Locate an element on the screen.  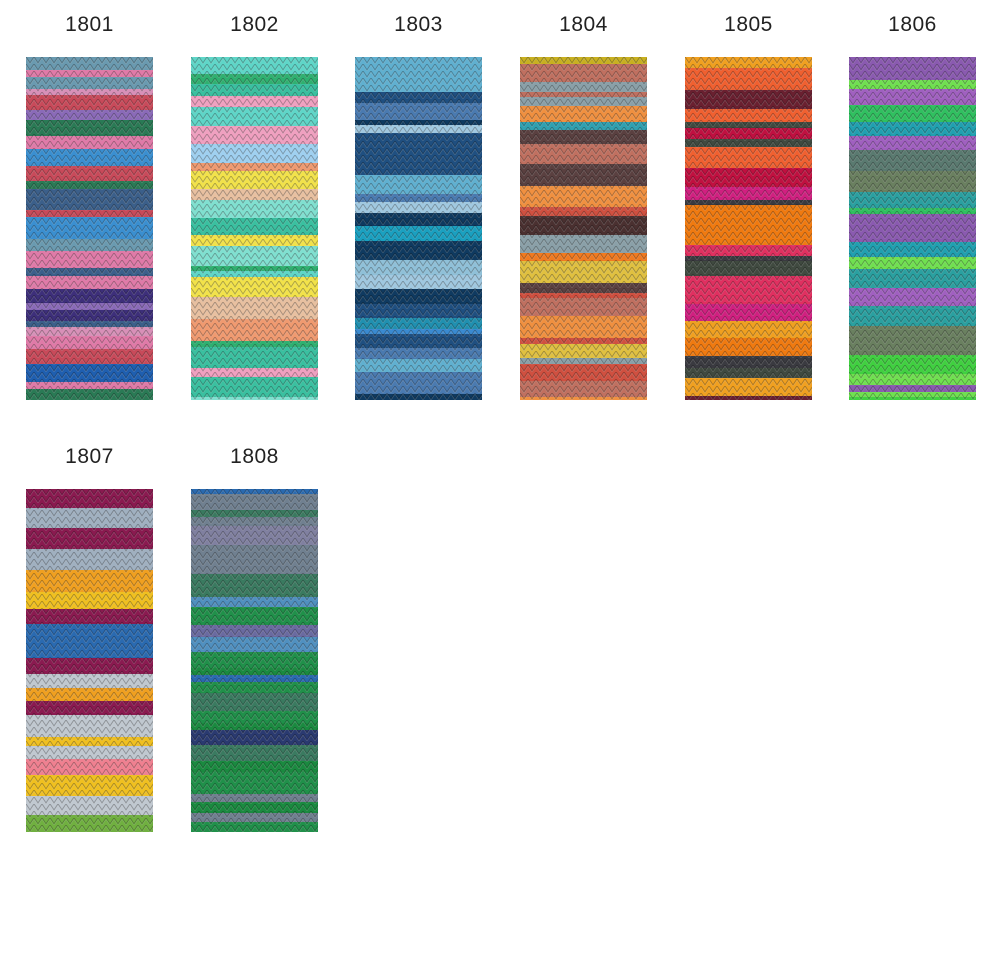
swatch-label: 1808 is located at coordinates (254, 456).